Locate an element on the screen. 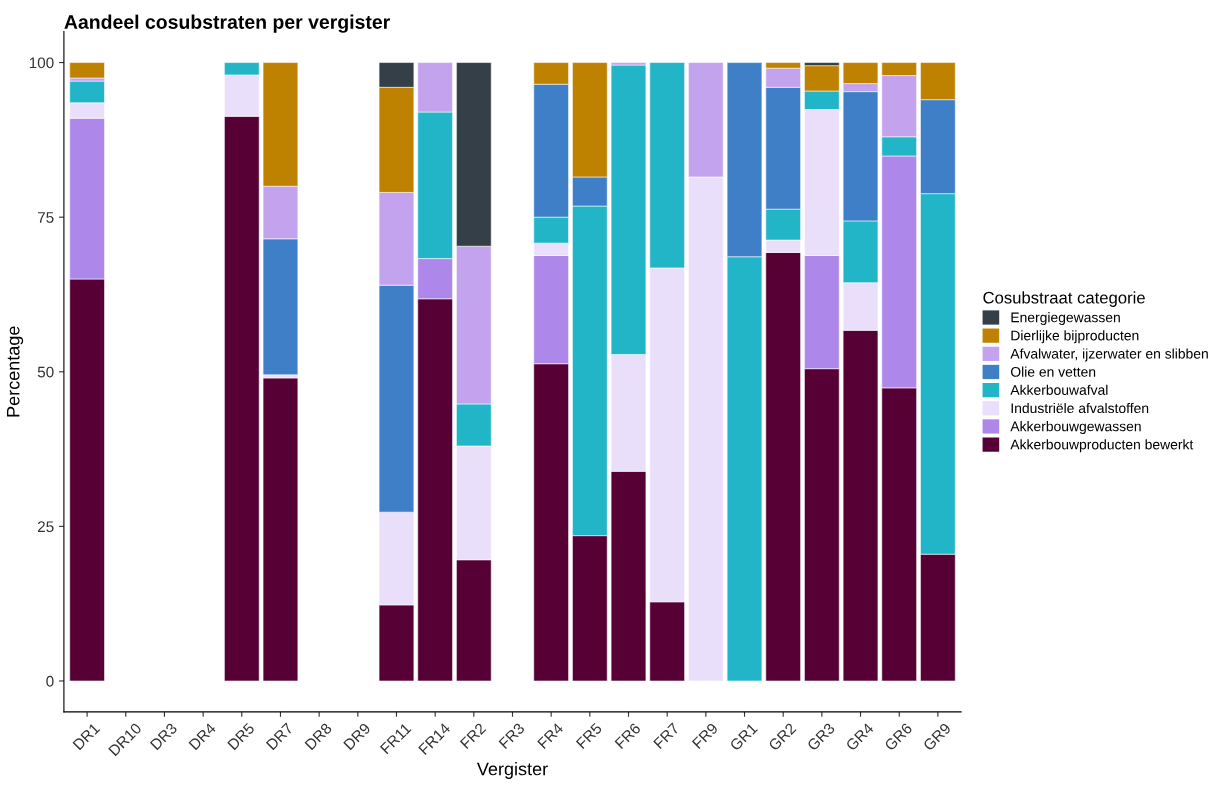 This screenshot has height=791, width=1229. y-axis-title: Percentage is located at coordinates (15, 371).